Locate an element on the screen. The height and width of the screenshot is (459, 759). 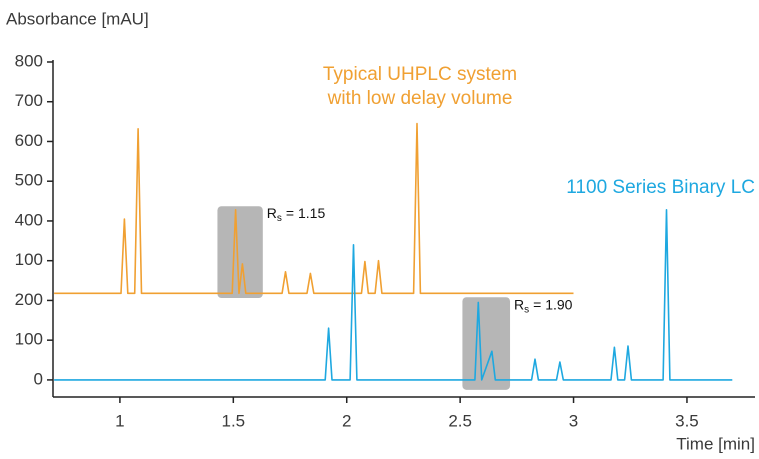
x-tick-label: 3 is located at coordinates (573, 420).